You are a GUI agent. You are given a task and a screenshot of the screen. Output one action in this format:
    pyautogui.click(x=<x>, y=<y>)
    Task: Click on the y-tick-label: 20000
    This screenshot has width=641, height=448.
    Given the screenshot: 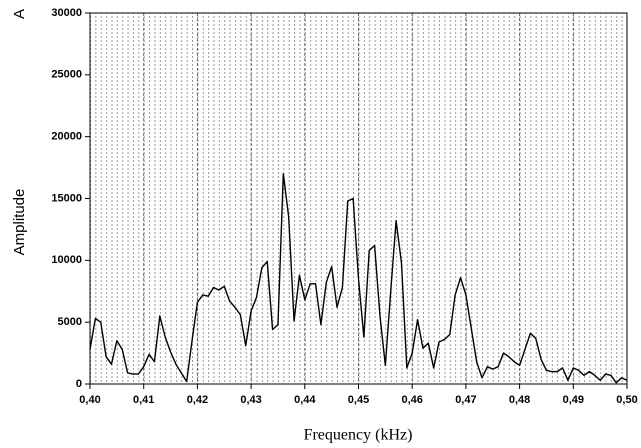 What is the action you would take?
    pyautogui.click(x=66, y=137)
    